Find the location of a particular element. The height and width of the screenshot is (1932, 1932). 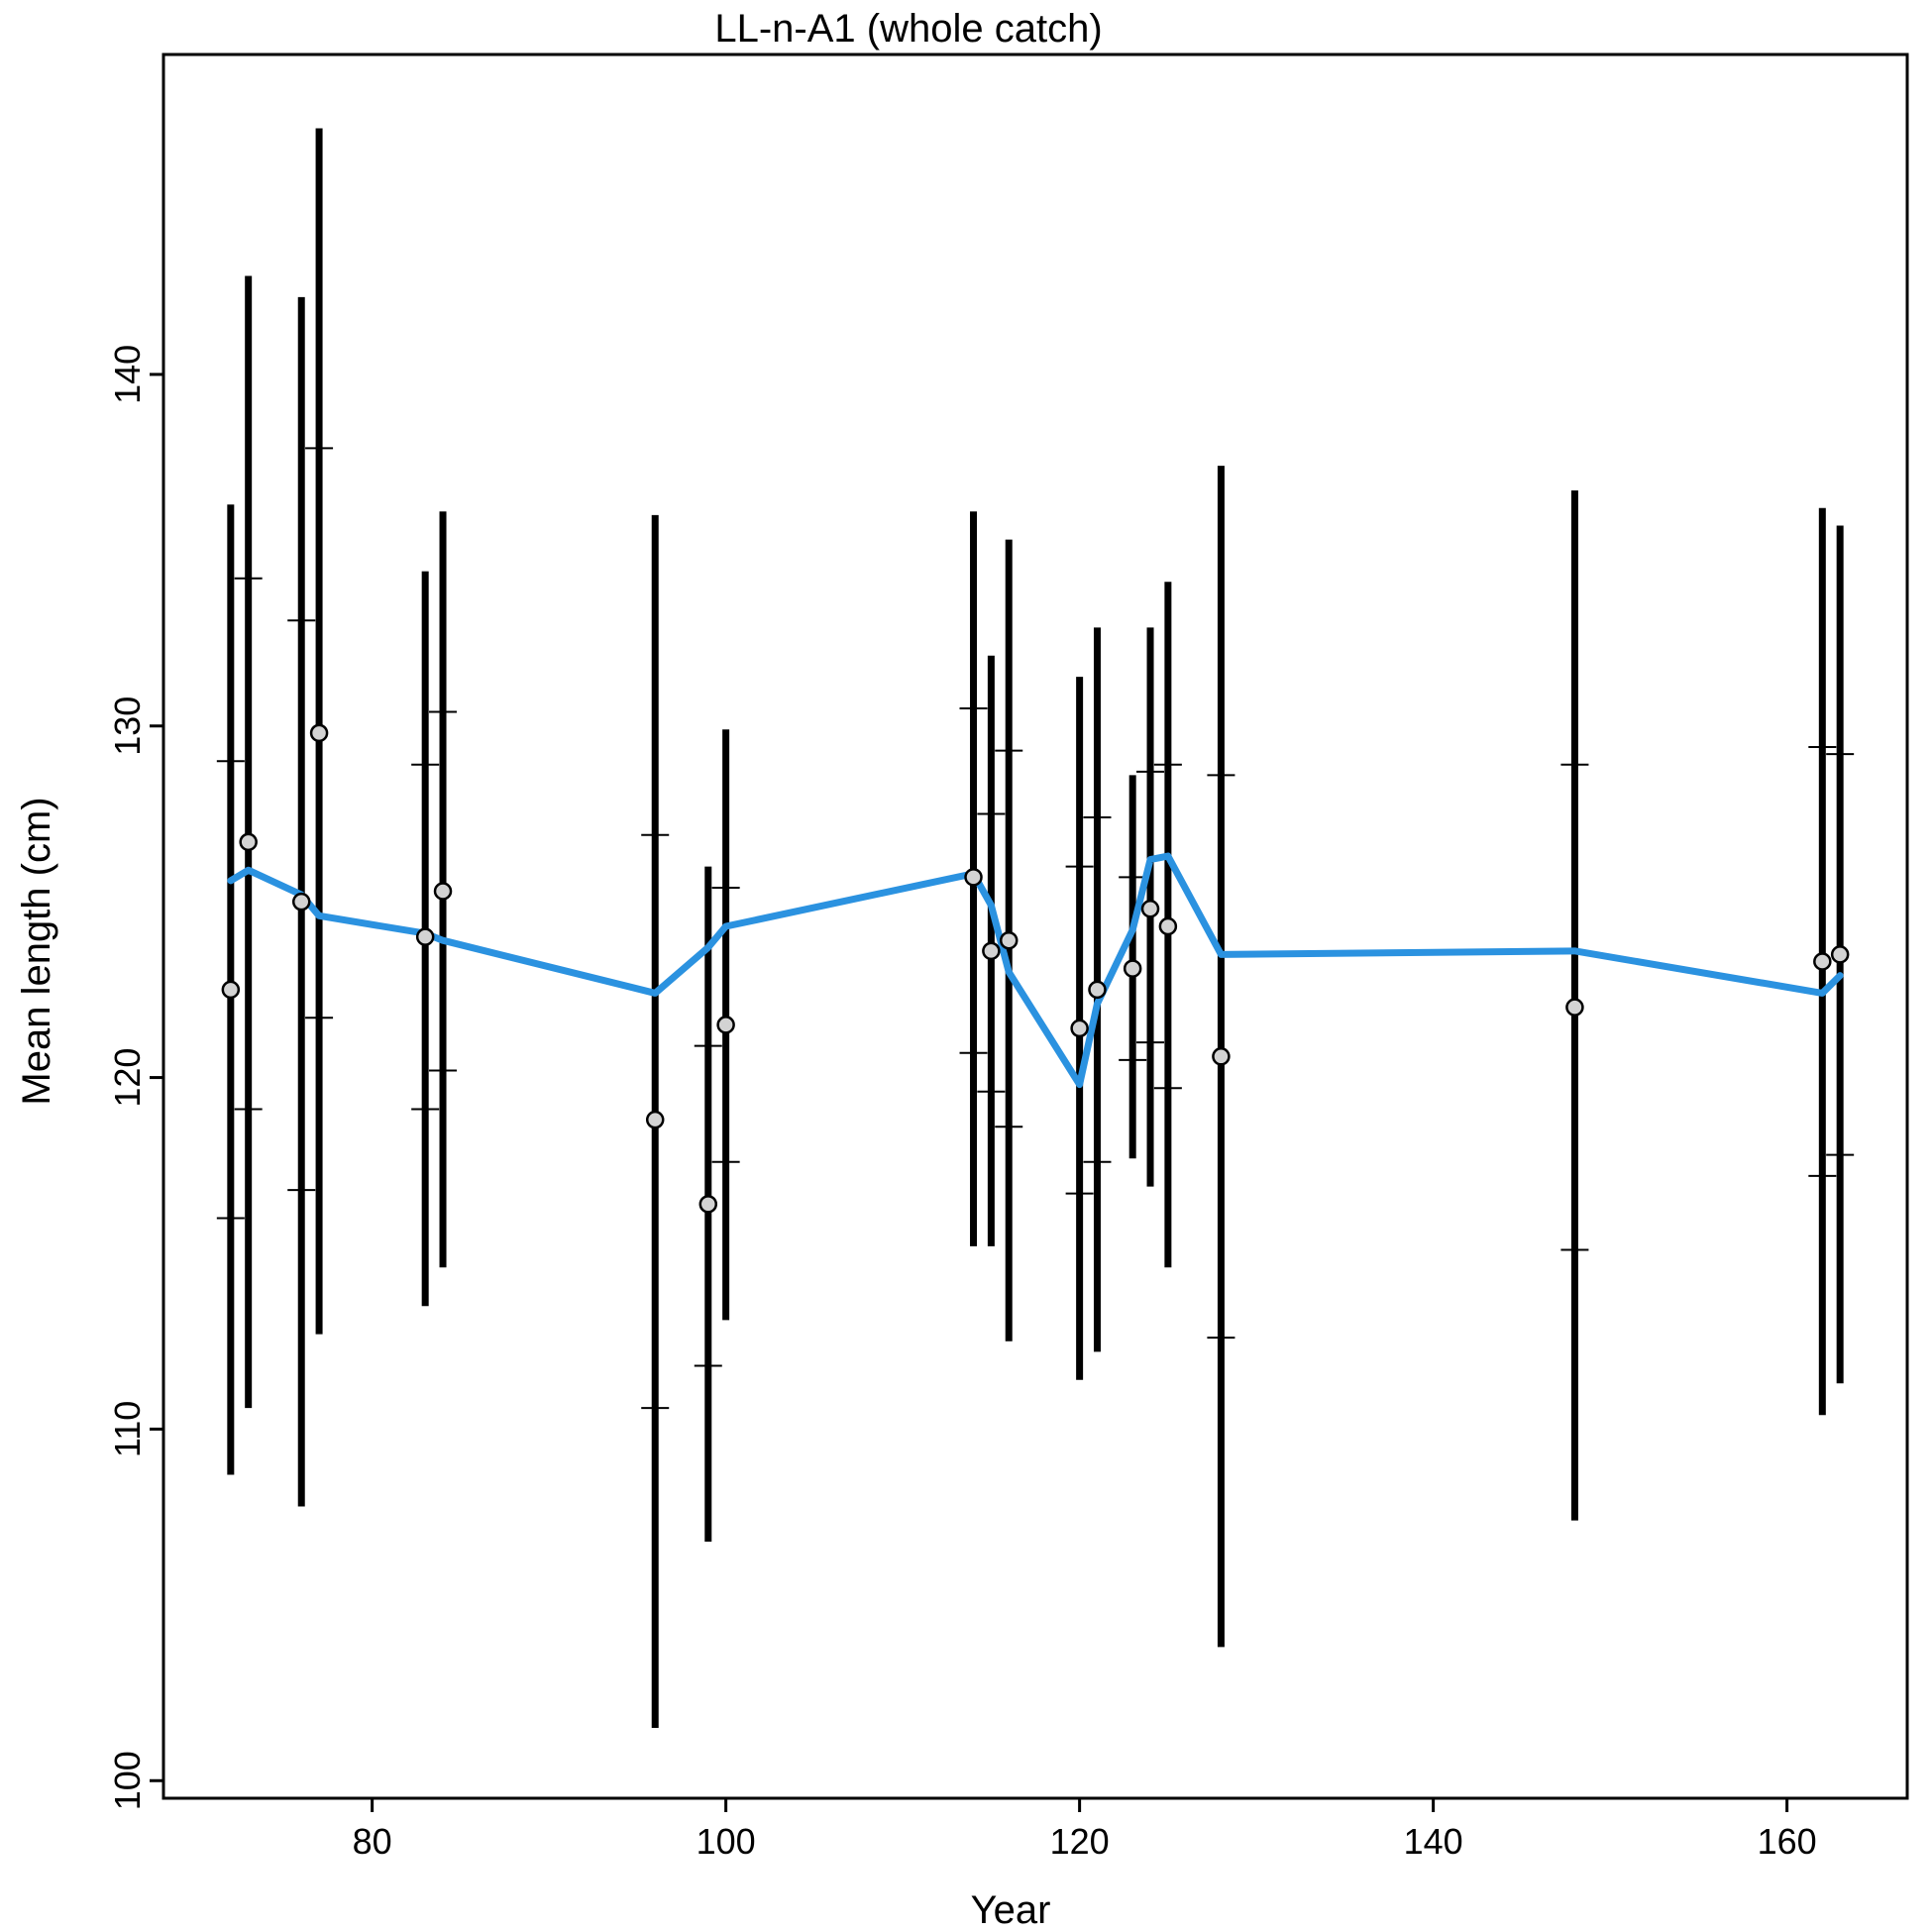

chart-title: LL-n-A1 (whole catch) is located at coordinates (908, 29).